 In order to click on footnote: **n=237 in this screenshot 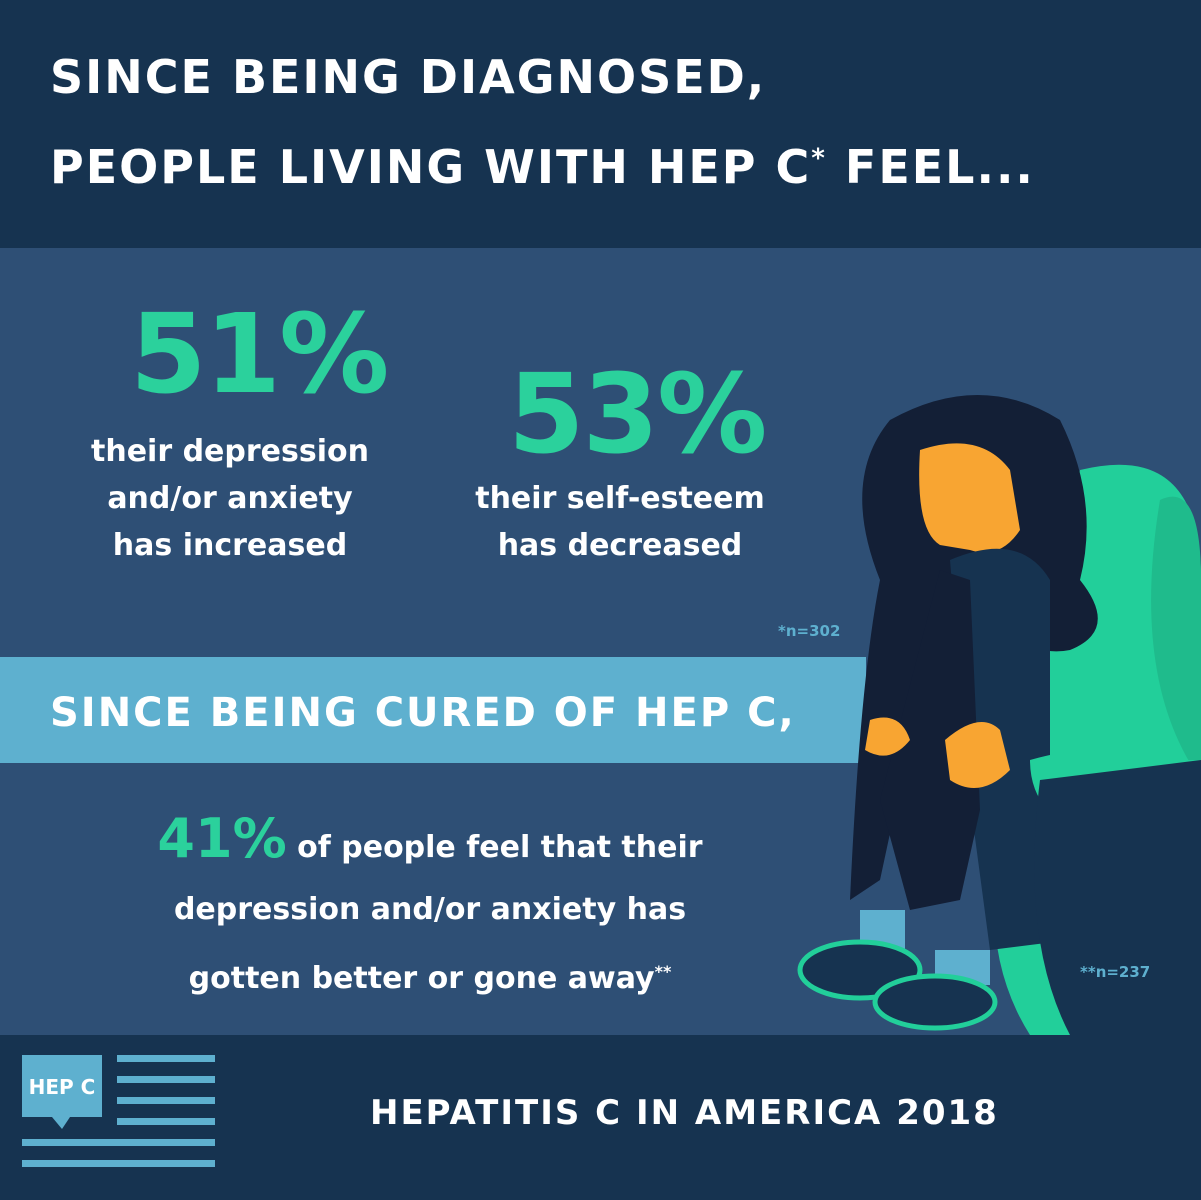, I will do `click(1115, 972)`.